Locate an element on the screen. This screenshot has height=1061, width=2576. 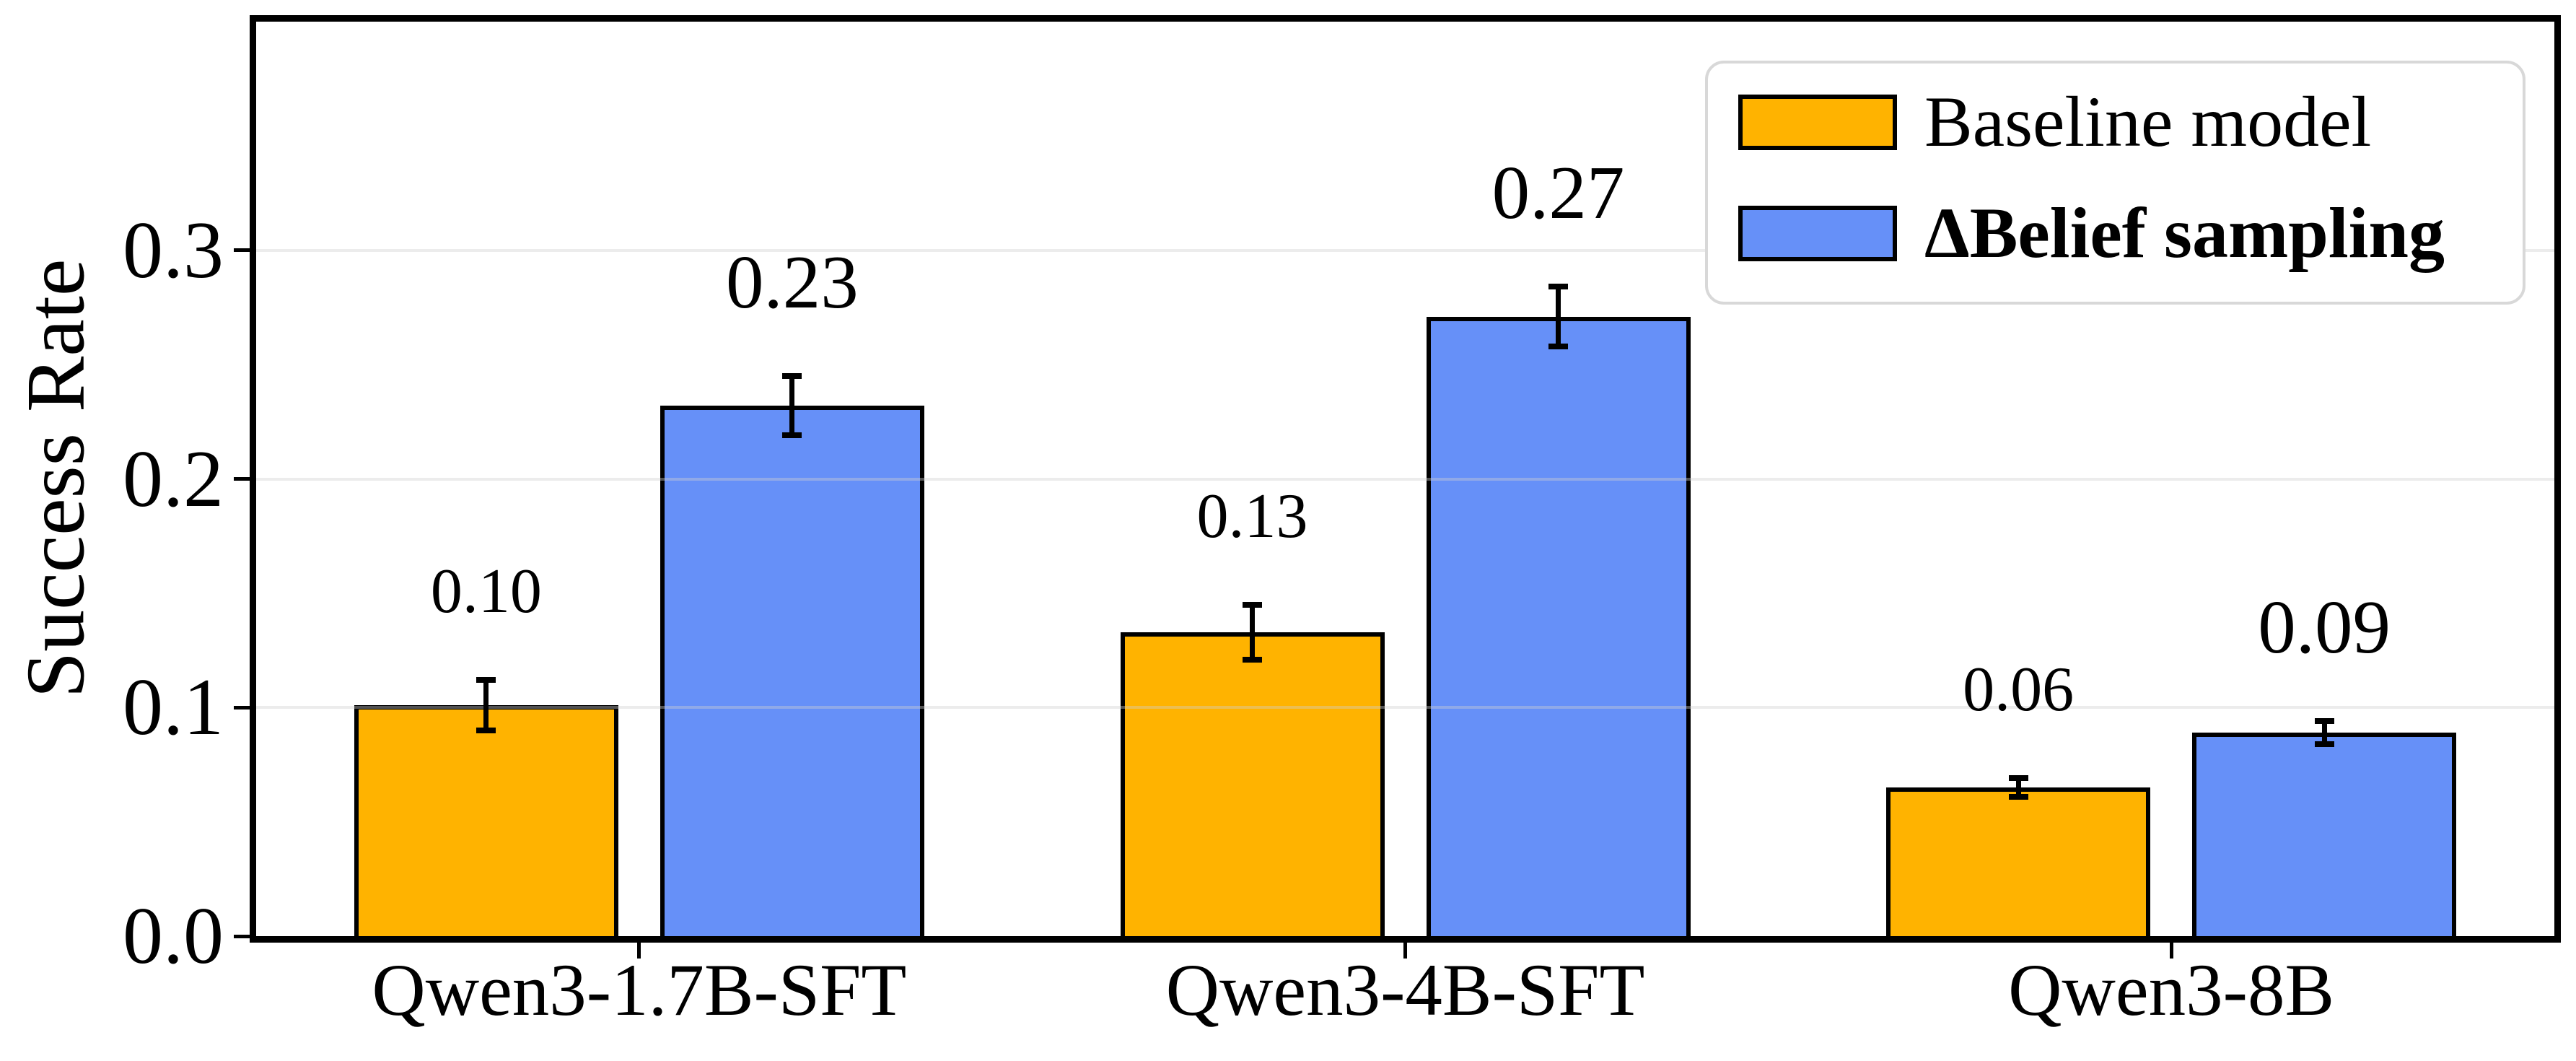
legend-label-belief-sampling: ΔBelief sampling is located at coordinates (2184, 233).